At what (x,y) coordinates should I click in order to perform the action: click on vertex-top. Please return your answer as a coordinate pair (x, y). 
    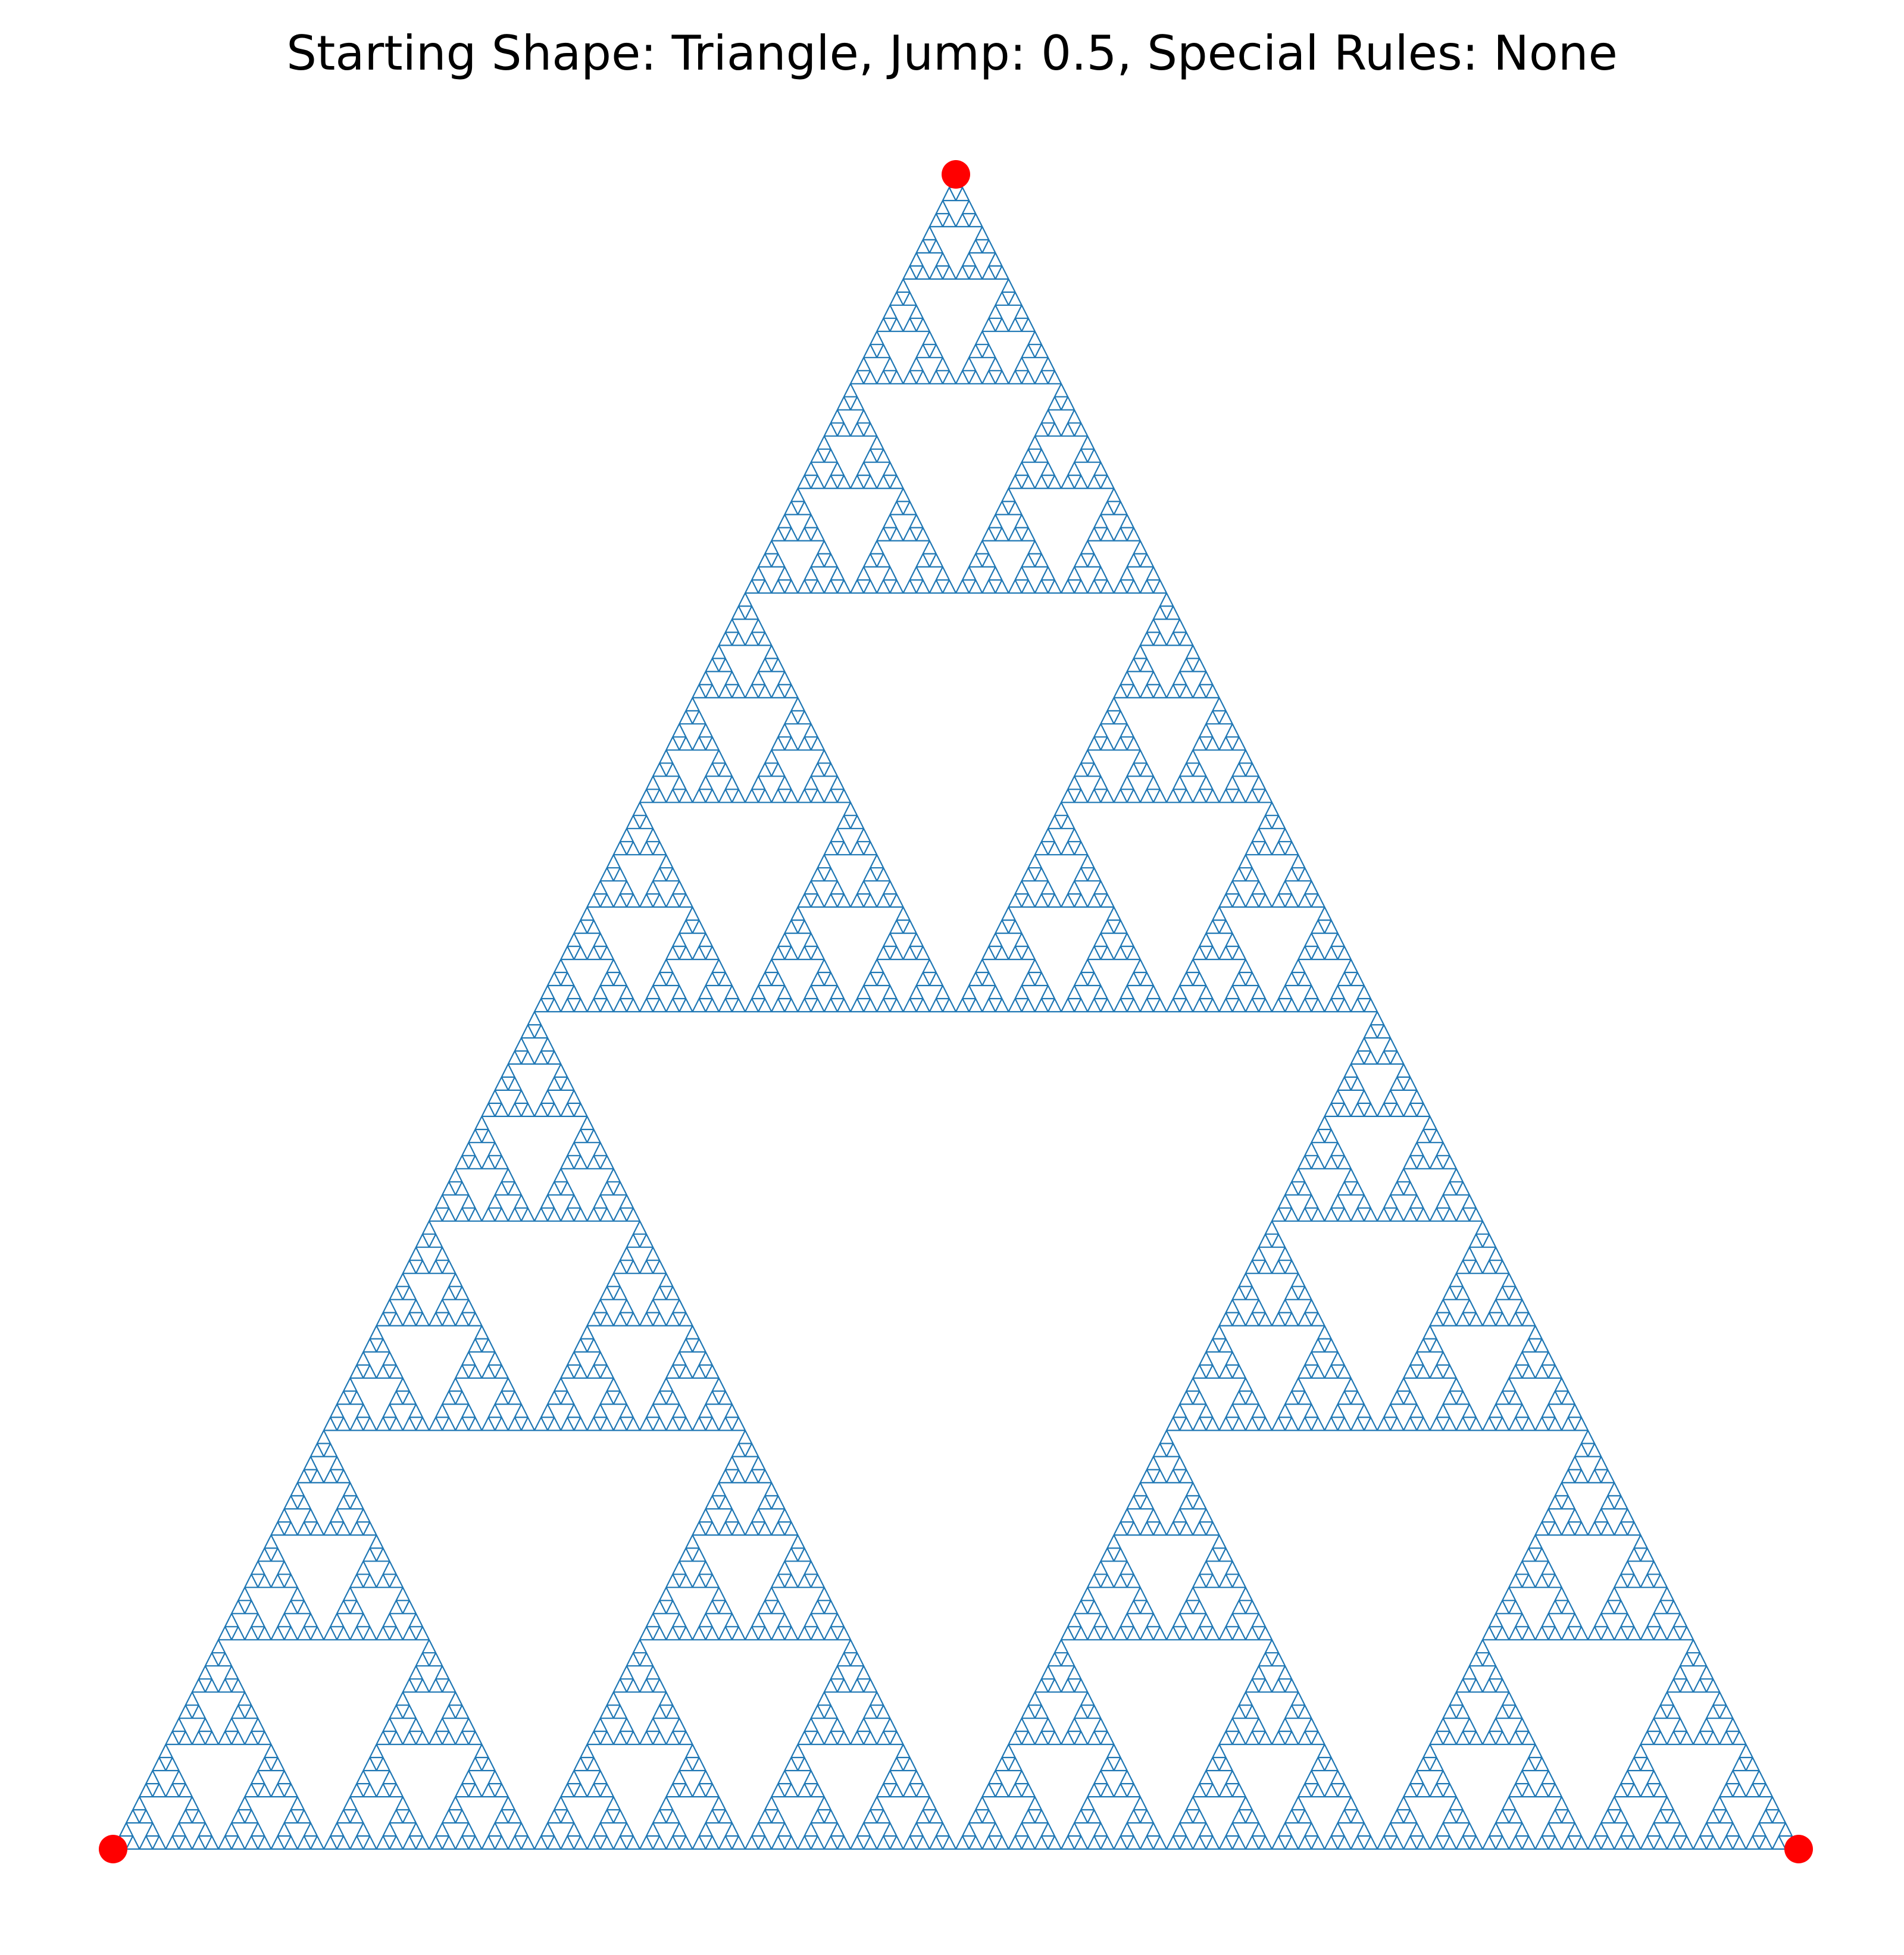
    Looking at the image, I should click on (956, 174).